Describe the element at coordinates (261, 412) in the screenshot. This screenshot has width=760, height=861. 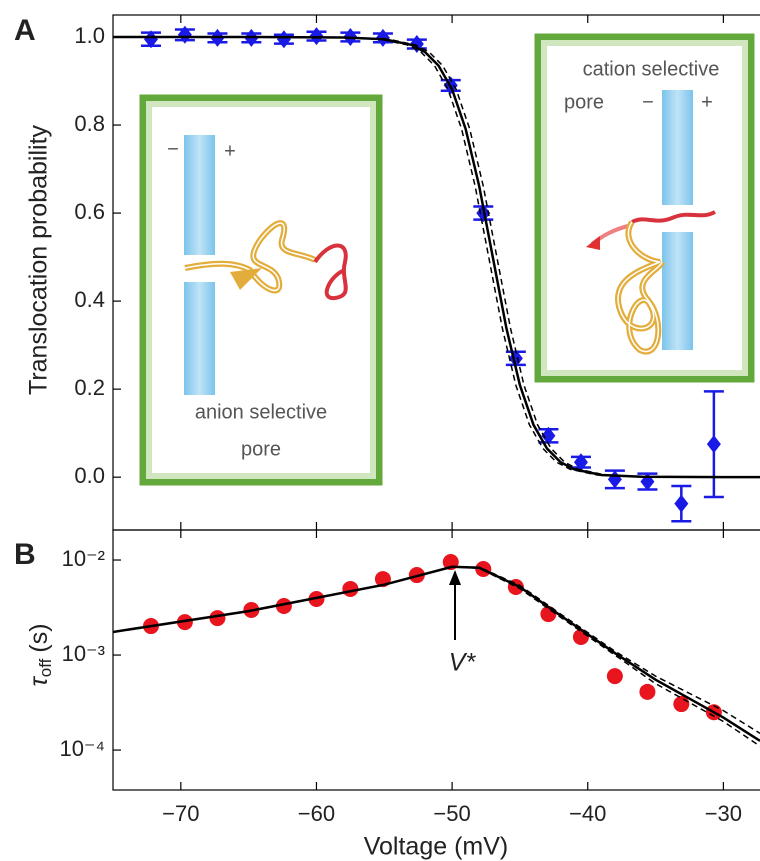
I see `inset-label: anion selective` at that location.